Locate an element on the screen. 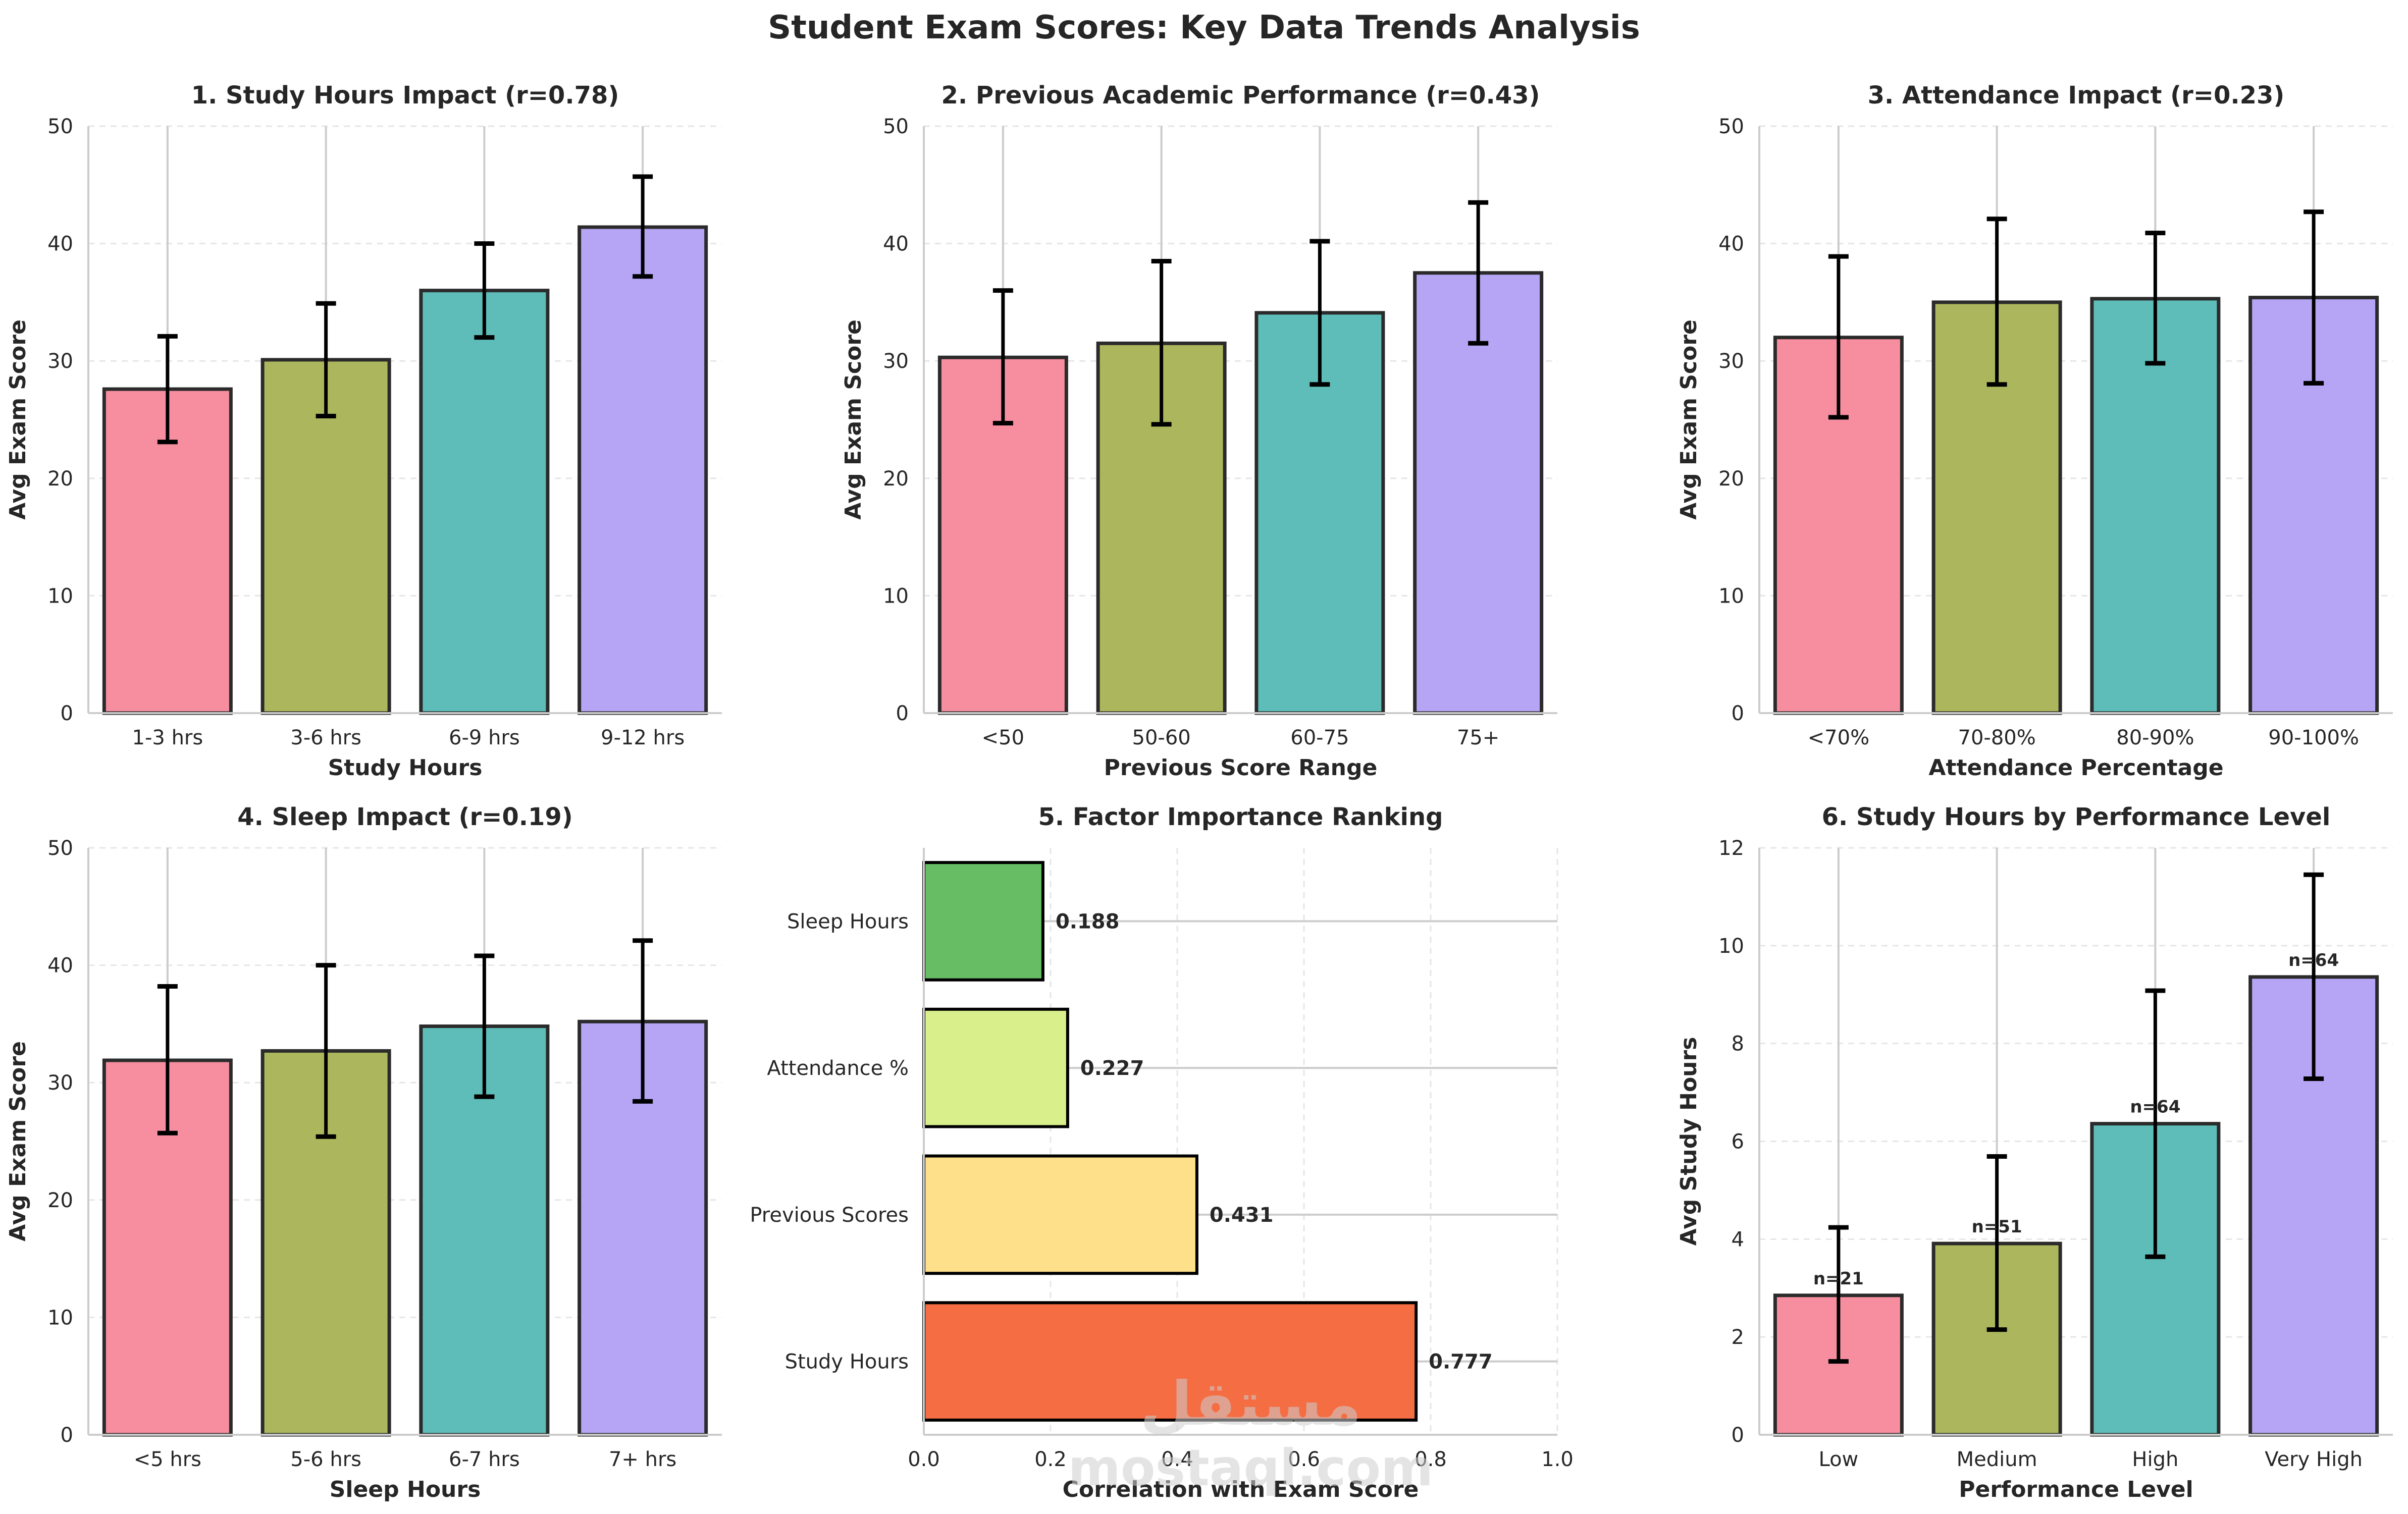 The image size is (2408, 1514). x-tick-label: 75+ is located at coordinates (1478, 737).